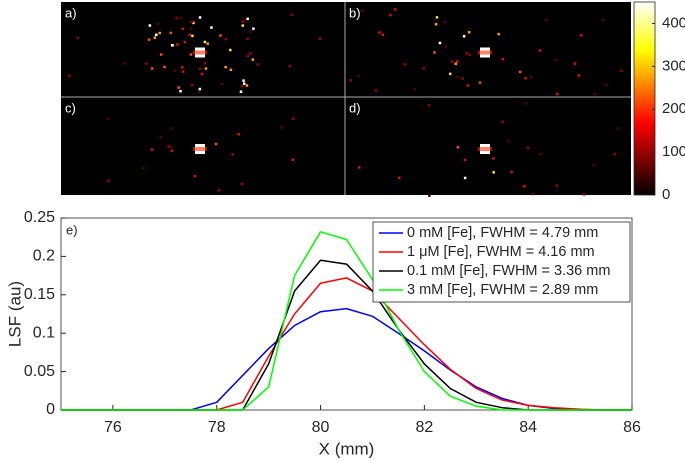 This screenshot has height=462, width=685. Describe the element at coordinates (673, 151) in the screenshot. I see `colorbar-tick-label: 1000` at that location.